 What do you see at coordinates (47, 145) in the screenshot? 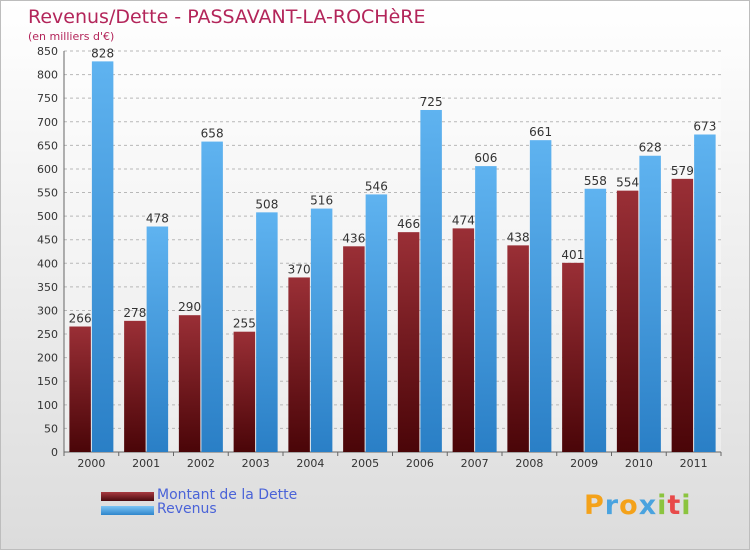
I see `y-tick-label: 650` at bounding box center [47, 145].